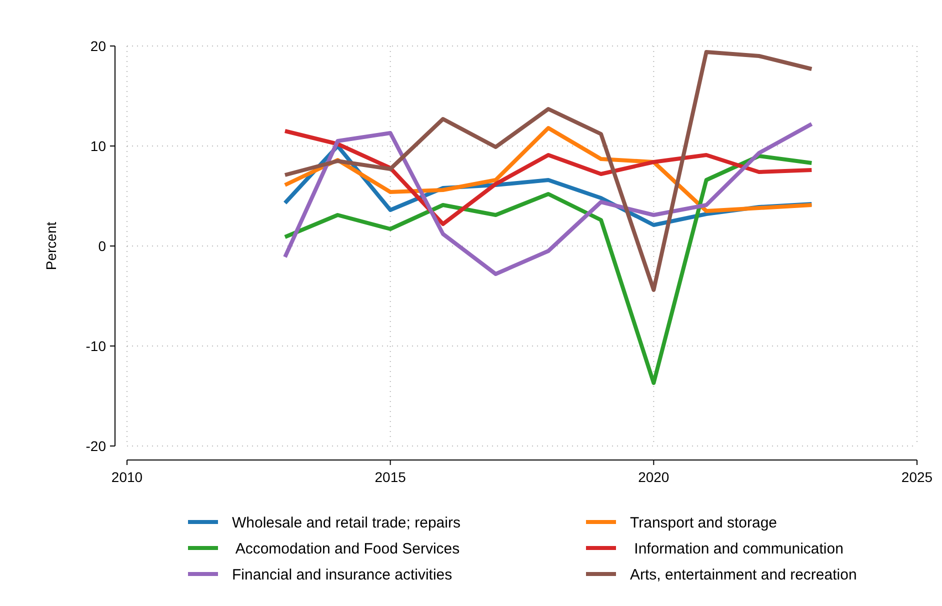 The image size is (942, 606). Describe the element at coordinates (737, 549) in the screenshot. I see `legend-label: Information and communication` at that location.